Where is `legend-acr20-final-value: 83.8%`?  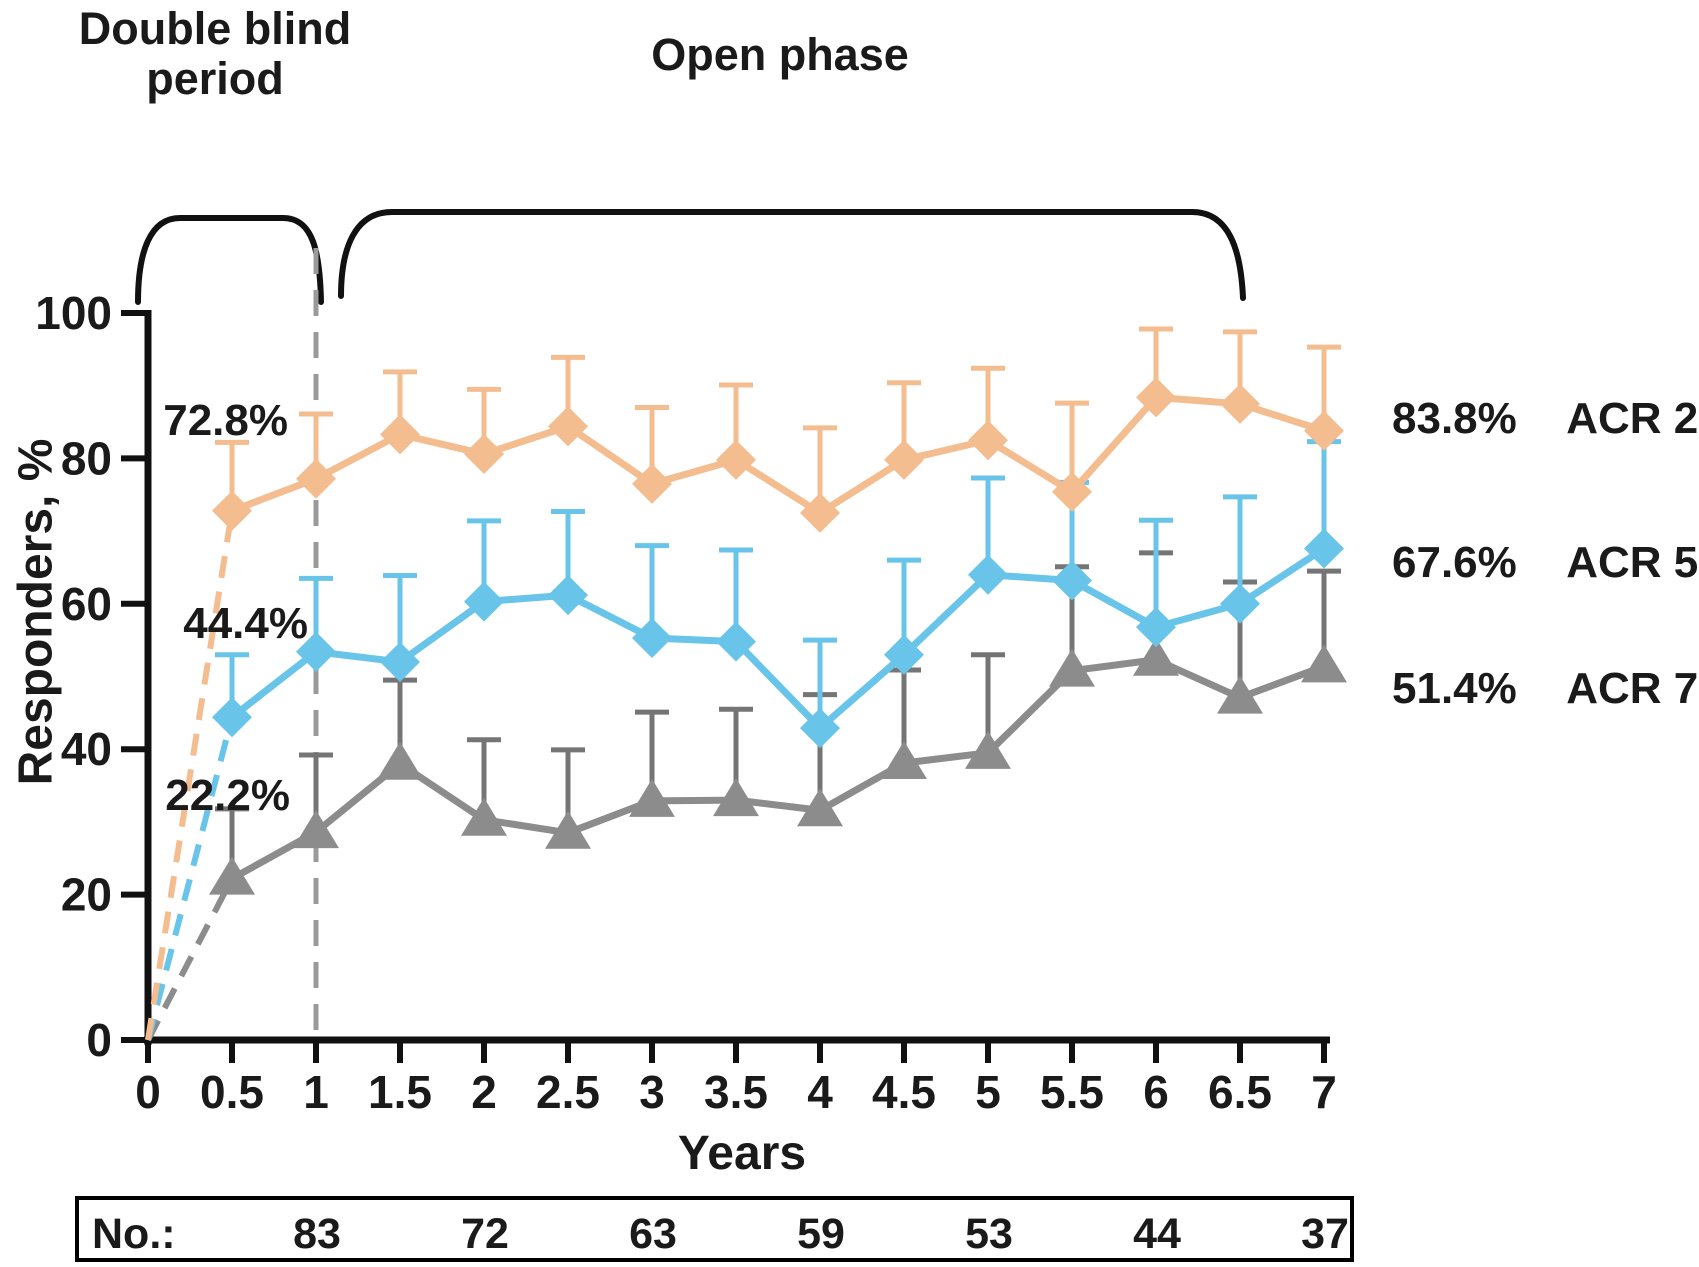
legend-acr20-final-value: 83.8% is located at coordinates (1454, 418).